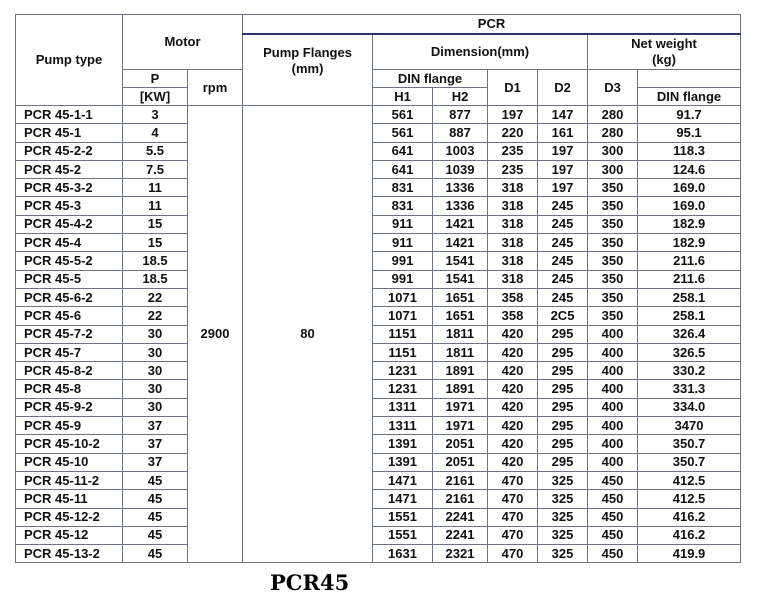 The width and height of the screenshot is (763, 605). I want to click on header-net-weight: Net weight (kg), so click(664, 51).